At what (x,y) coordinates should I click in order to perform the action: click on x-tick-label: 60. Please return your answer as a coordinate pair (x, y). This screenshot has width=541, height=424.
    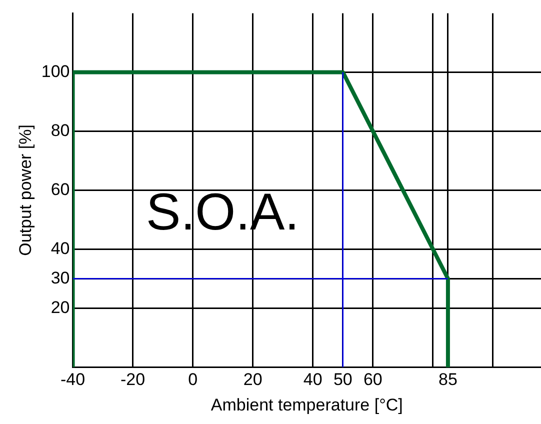
    Looking at the image, I should click on (372, 380).